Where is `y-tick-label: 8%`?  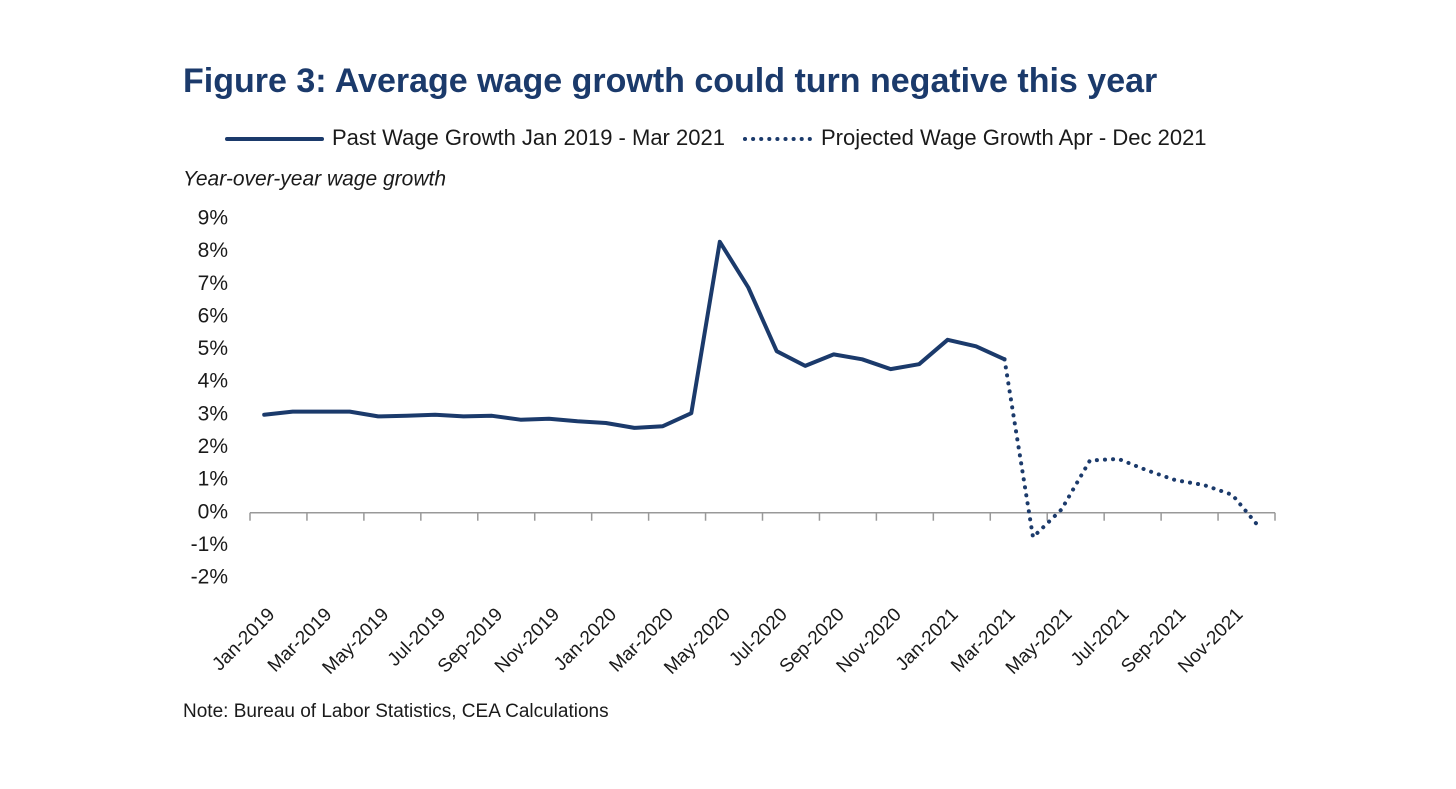 y-tick-label: 8% is located at coordinates (213, 250).